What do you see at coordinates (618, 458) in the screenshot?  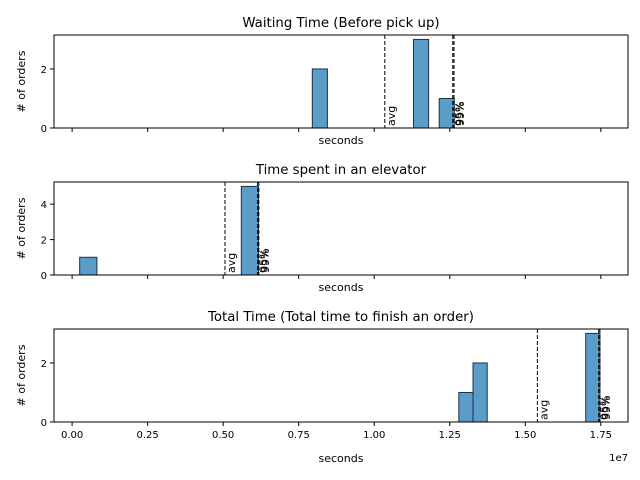 I see `x-axis-offset-label: 1e7` at bounding box center [618, 458].